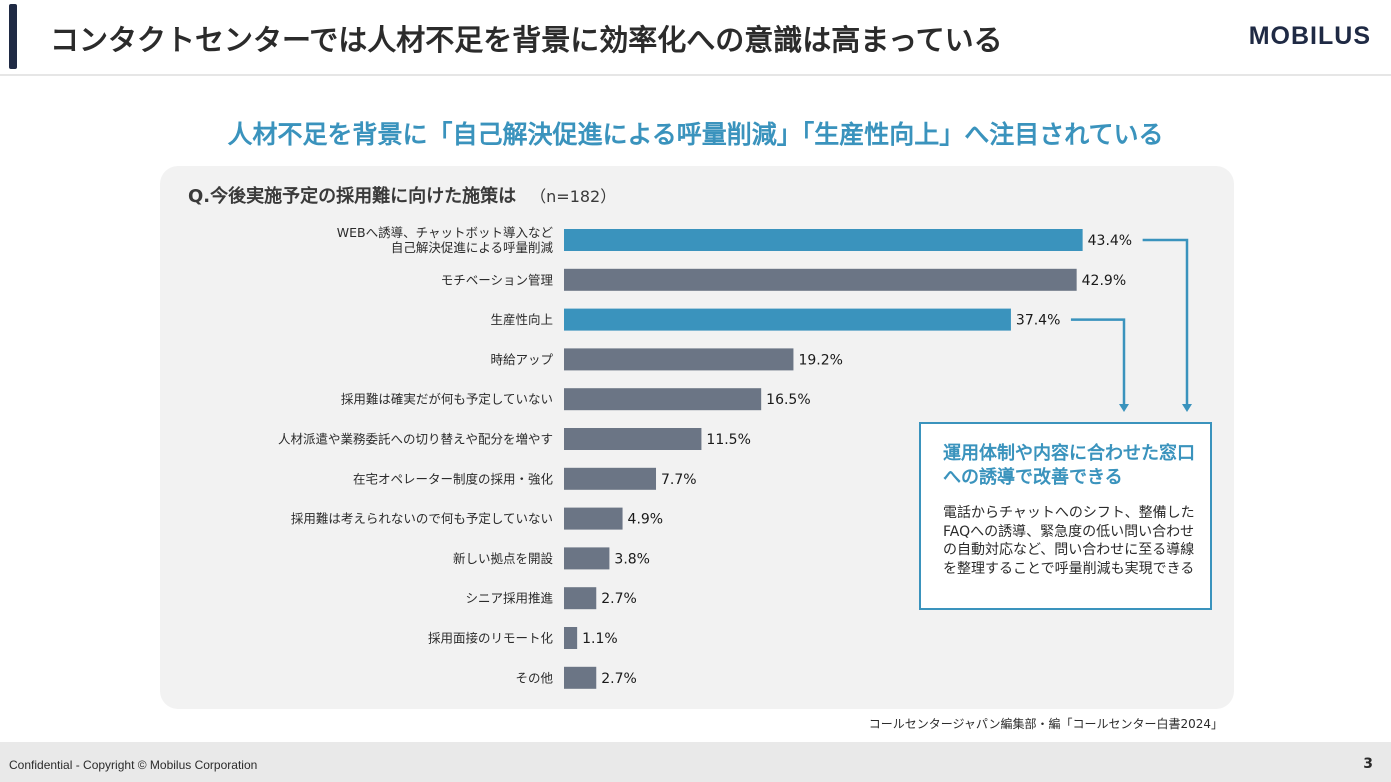 The height and width of the screenshot is (782, 1391). Describe the element at coordinates (491, 638) in the screenshot. I see `category-label-10: 採用面接のリモート化` at that location.